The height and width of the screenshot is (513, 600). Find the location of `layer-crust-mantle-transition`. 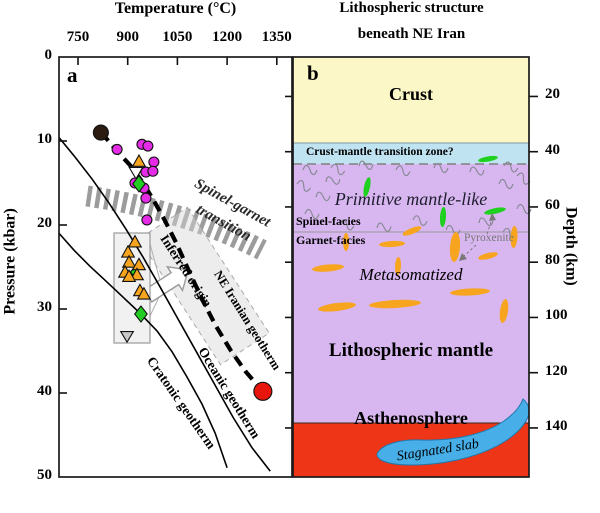

layer-crust-mantle-transition is located at coordinates (411, 153).